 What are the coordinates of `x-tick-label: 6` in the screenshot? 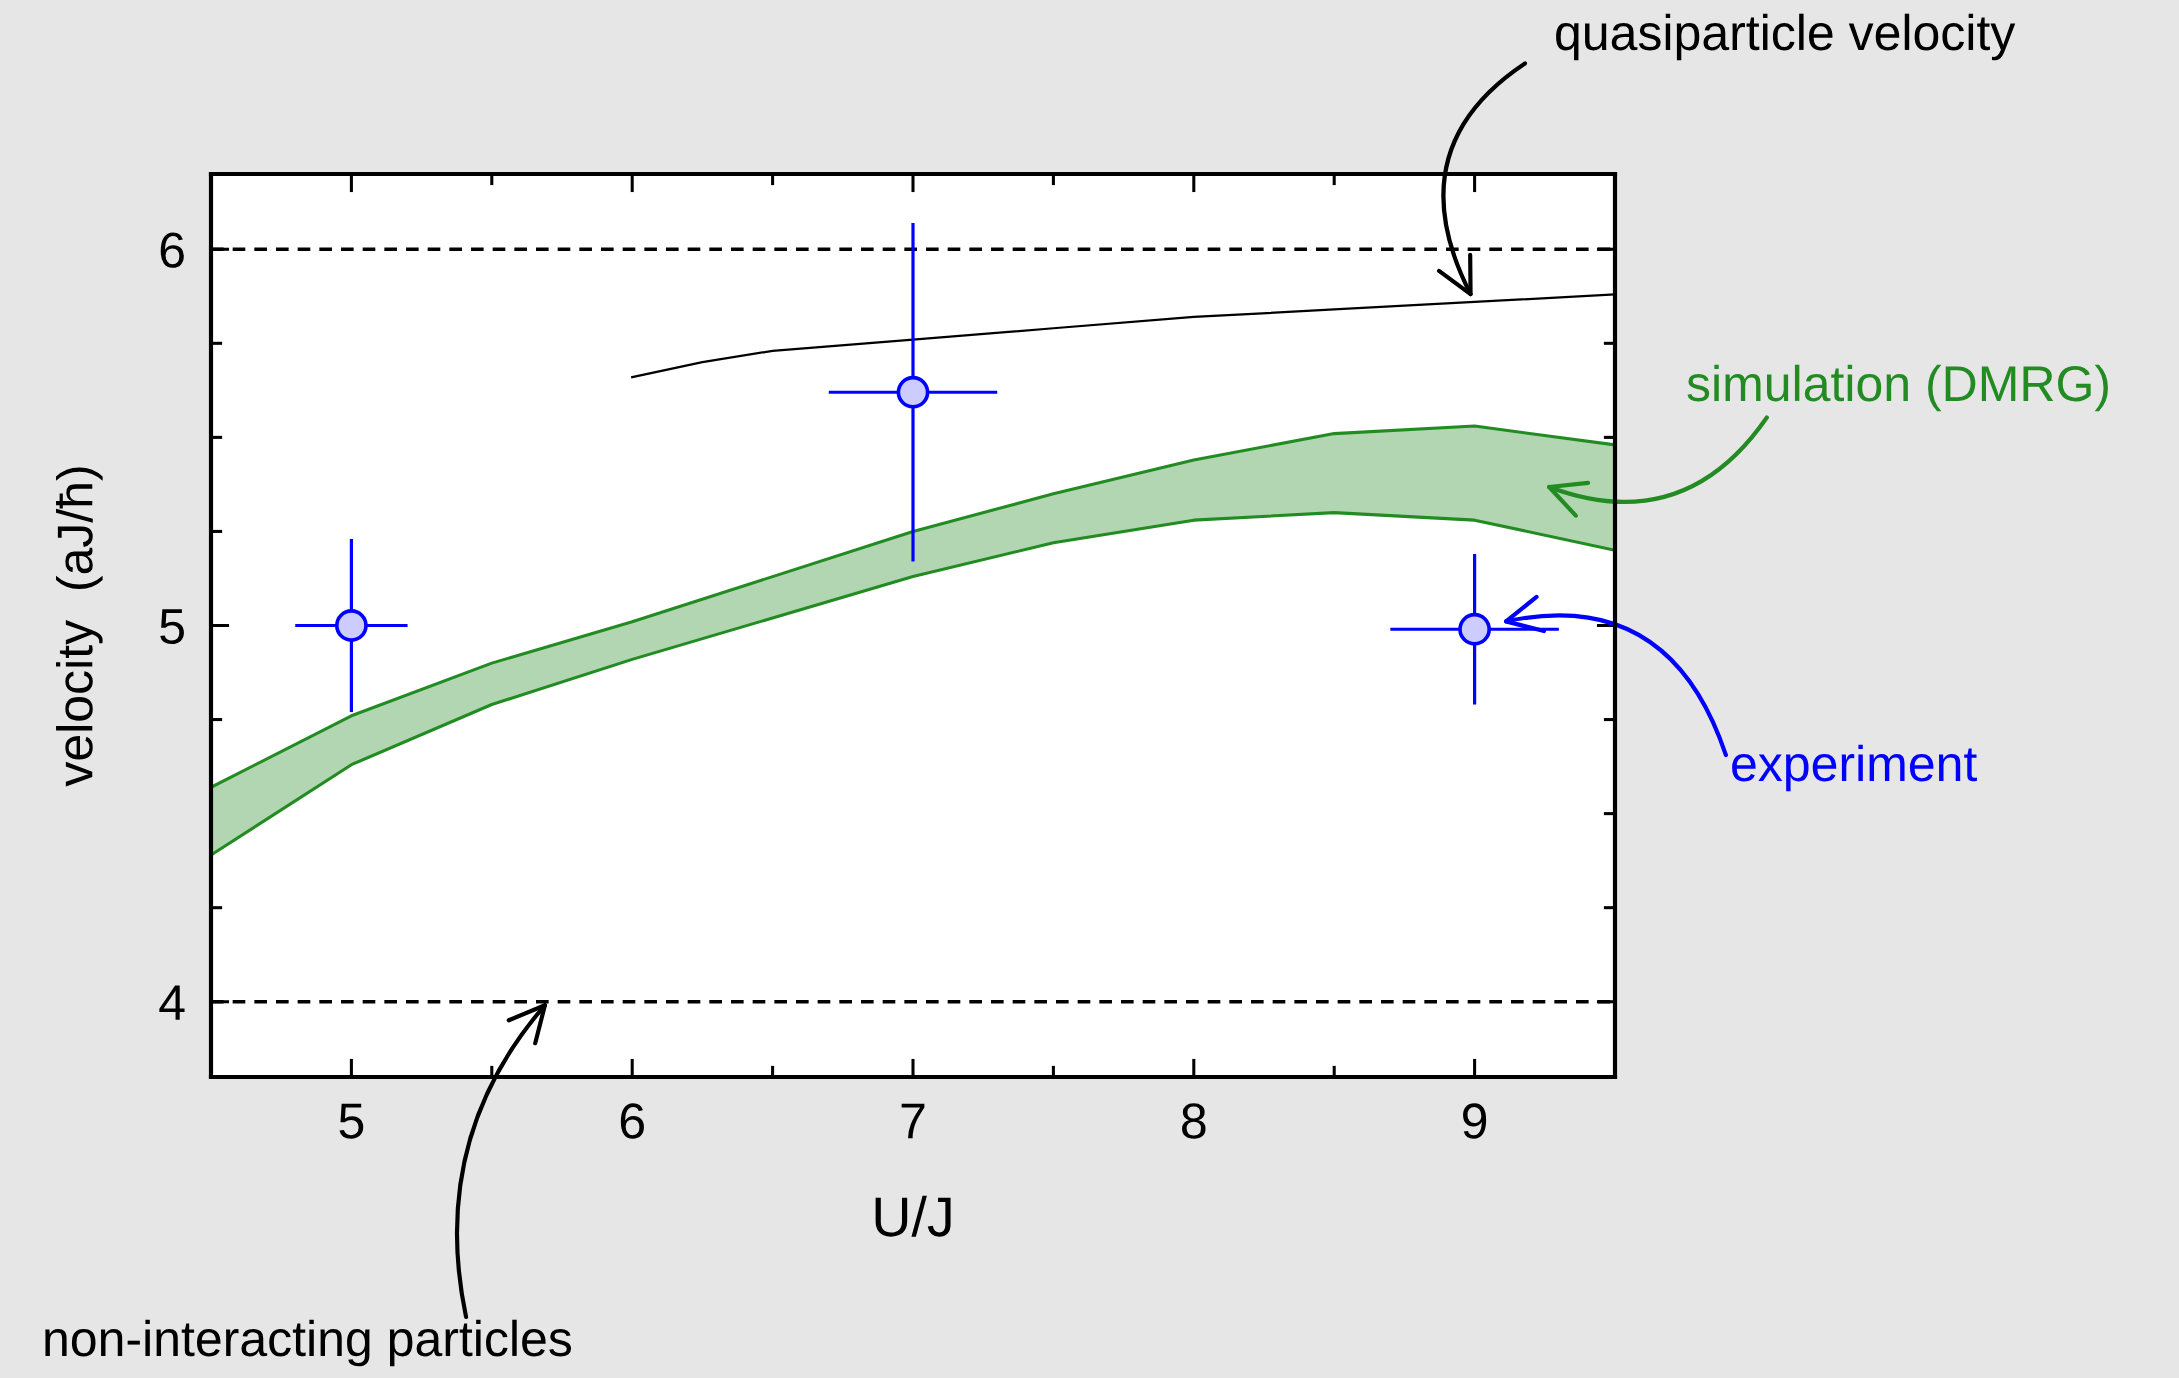 It's located at (632, 1121).